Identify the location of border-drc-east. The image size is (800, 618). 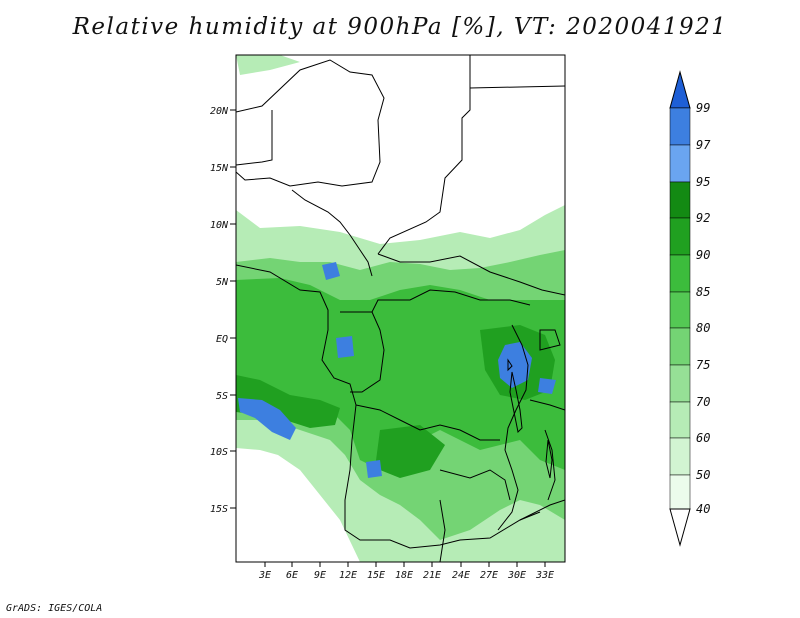
(513, 427).